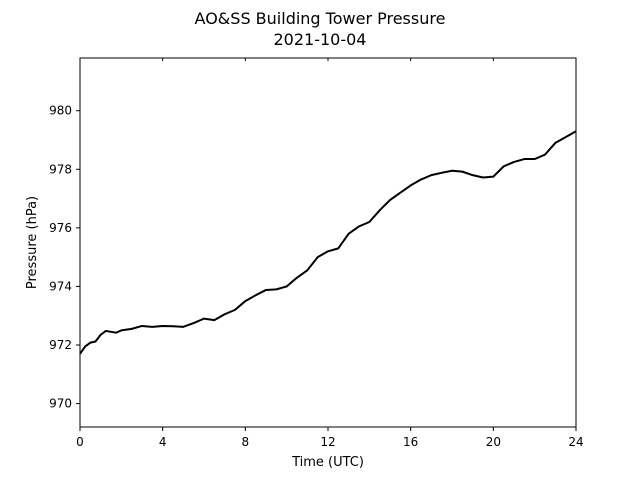 The height and width of the screenshot is (480, 640). I want to click on y-tick-label: 974, so click(60, 286).